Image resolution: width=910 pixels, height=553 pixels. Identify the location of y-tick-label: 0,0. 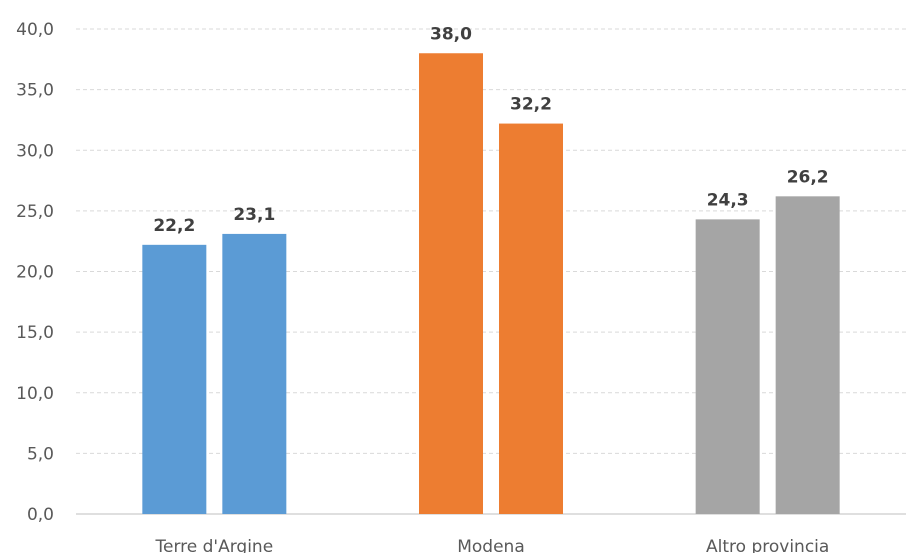
(40, 515).